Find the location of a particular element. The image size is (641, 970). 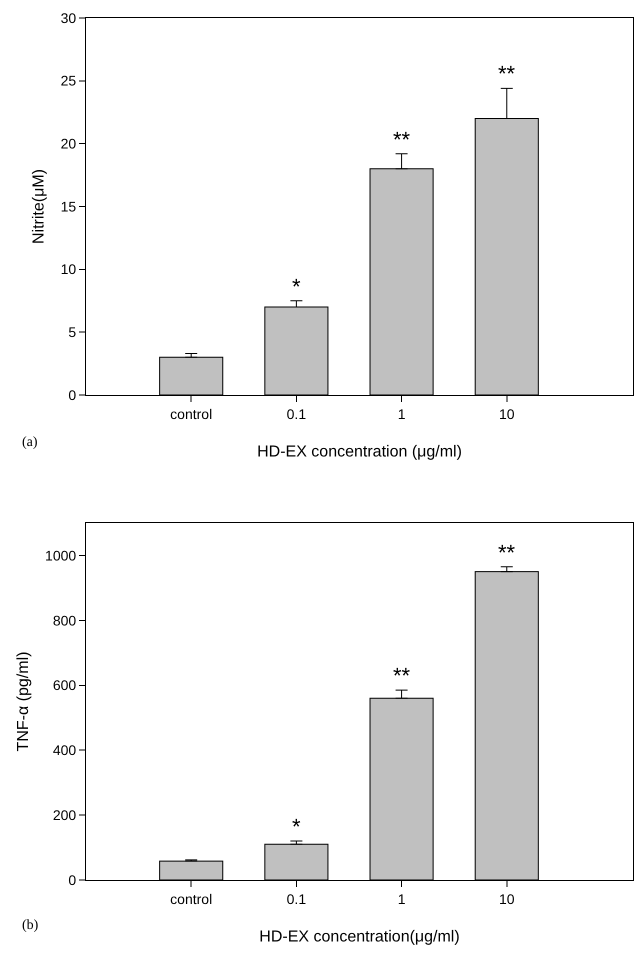

y-tick-label: 200 is located at coordinates (64, 814).